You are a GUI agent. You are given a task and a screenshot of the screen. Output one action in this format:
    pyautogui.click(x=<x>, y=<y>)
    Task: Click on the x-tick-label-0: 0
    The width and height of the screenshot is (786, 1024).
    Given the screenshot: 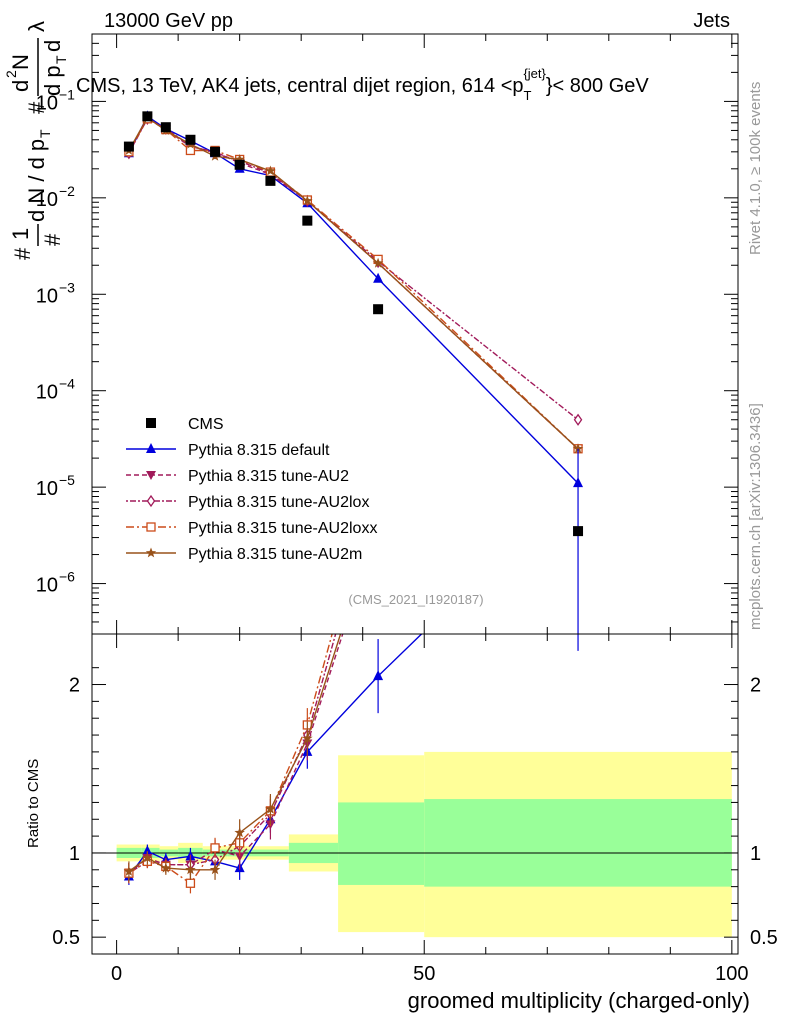 What is the action you would take?
    pyautogui.click(x=116, y=974)
    